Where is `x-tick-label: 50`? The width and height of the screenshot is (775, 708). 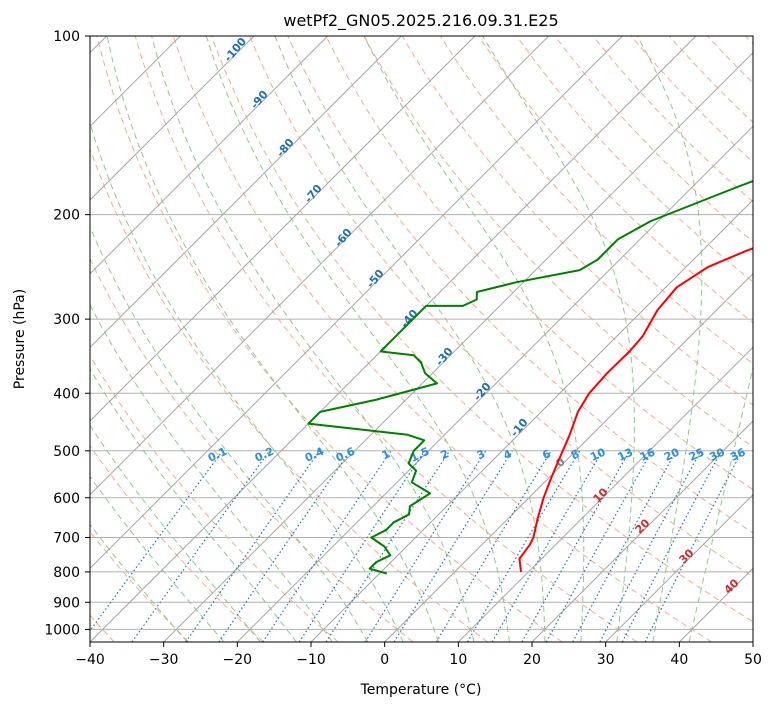 x-tick-label: 50 is located at coordinates (753, 660).